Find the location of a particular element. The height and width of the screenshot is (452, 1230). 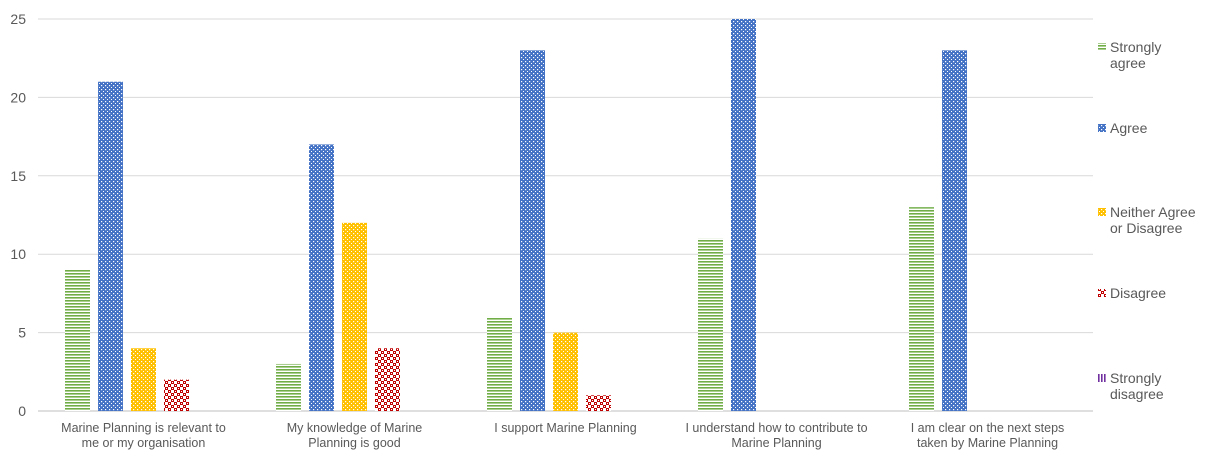

y-axis: 0 5 10 15 20 25 is located at coordinates (18, 215).